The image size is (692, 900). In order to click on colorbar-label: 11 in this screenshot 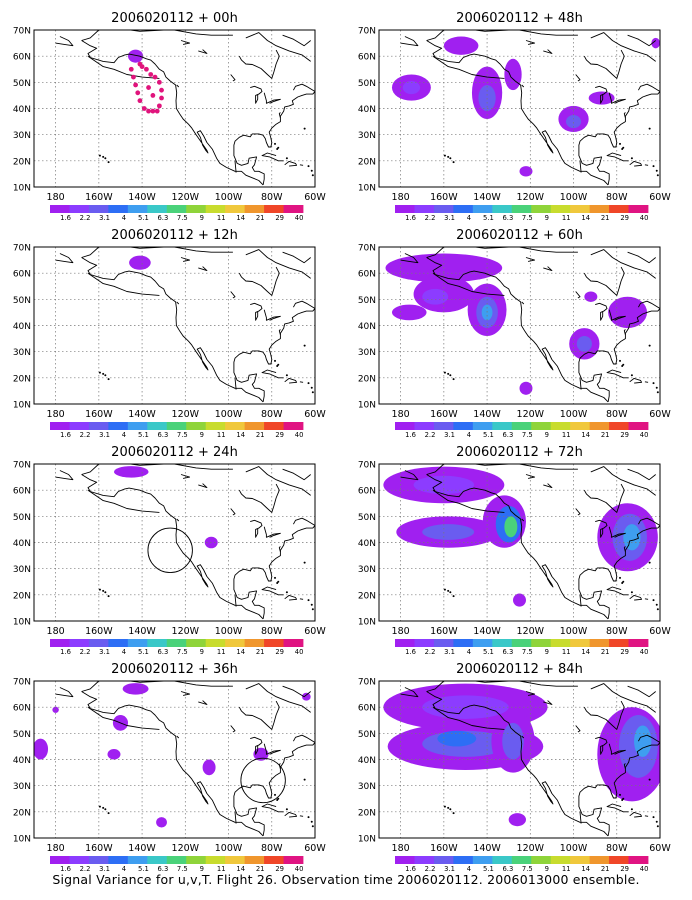, I will do `click(566, 435)`.